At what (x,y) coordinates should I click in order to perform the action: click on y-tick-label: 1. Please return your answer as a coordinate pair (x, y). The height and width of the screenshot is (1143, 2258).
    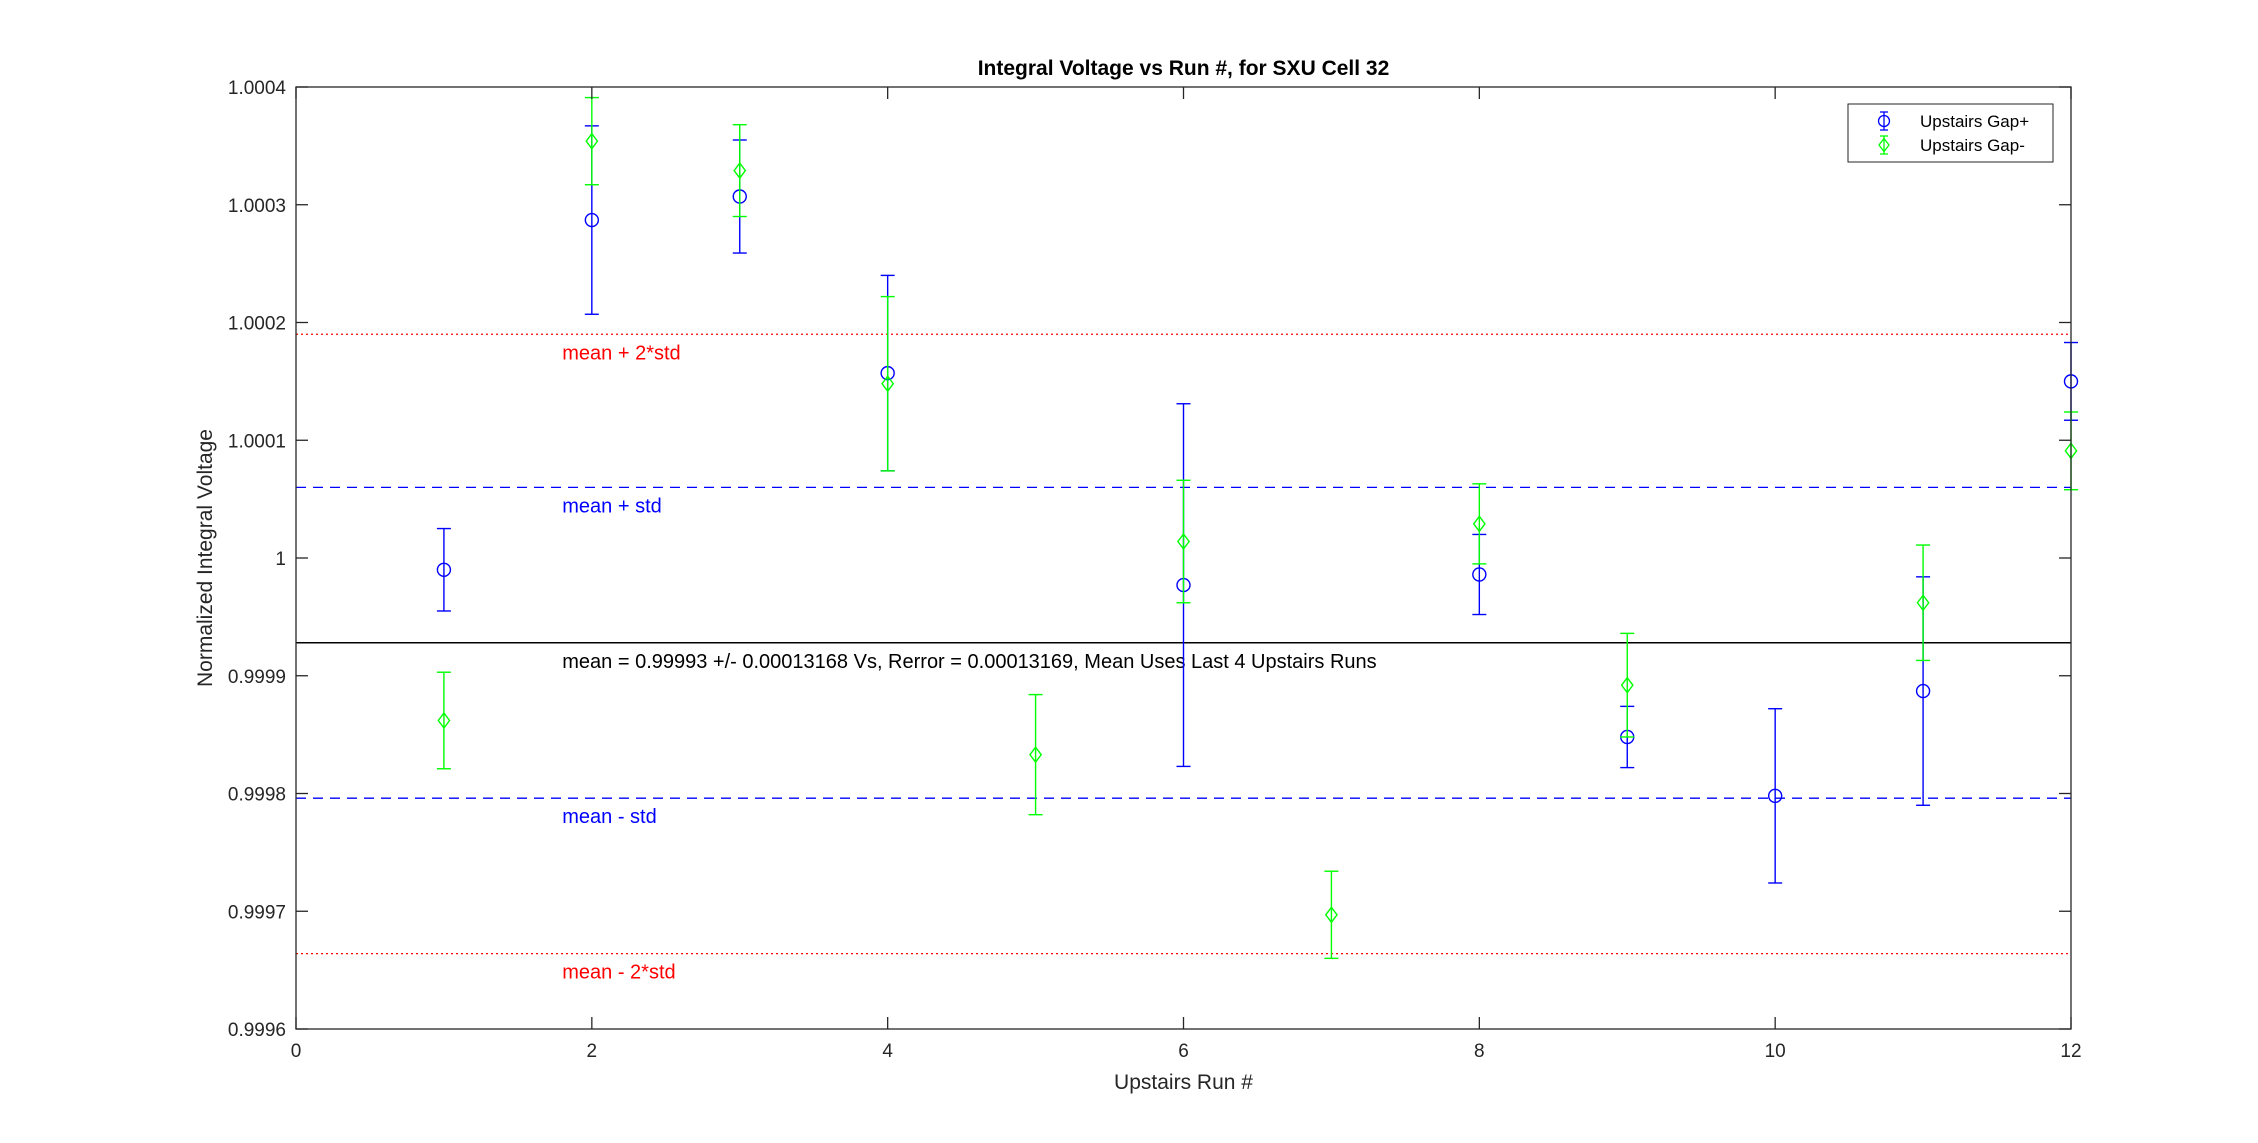
    Looking at the image, I should click on (280, 559).